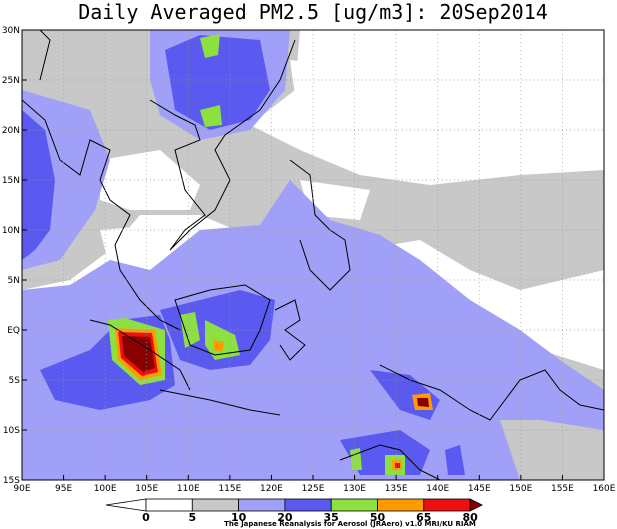  Describe the element at coordinates (15, 381) in the screenshot. I see `y-tick-label: 5S` at that location.